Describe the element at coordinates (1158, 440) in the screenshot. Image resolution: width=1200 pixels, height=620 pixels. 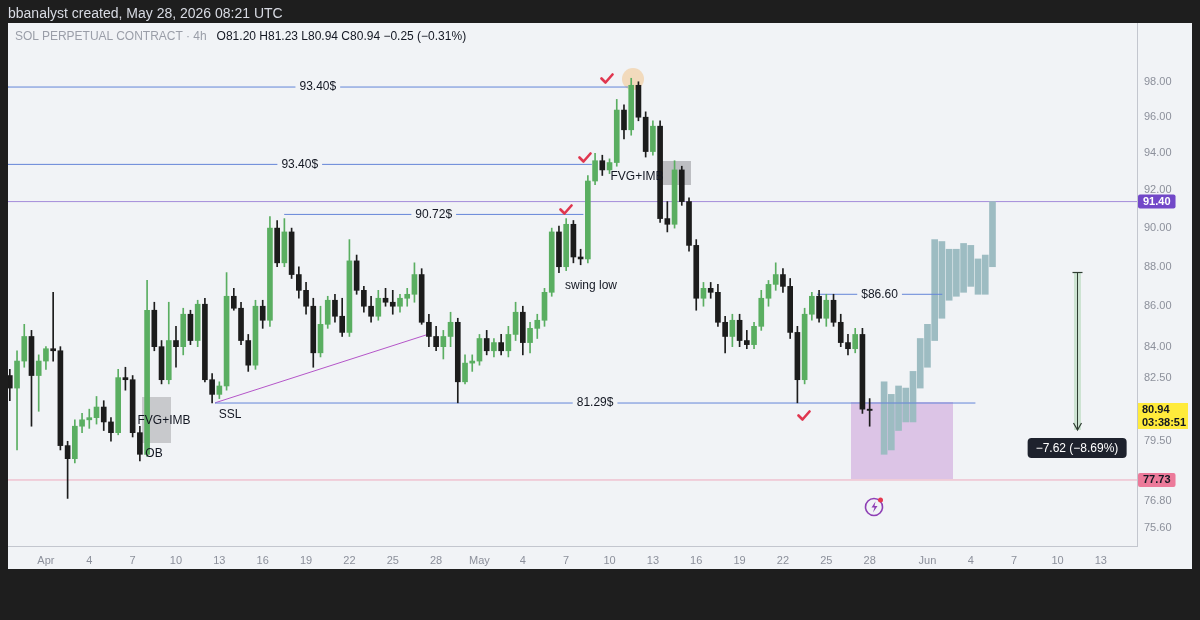
I see `y-tick-label: 79.50` at that location.